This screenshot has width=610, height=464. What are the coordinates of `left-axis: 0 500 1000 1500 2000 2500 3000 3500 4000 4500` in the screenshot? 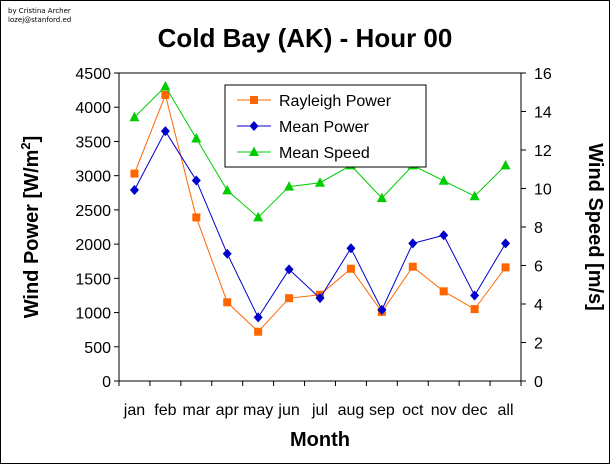 It's located at (97, 228).